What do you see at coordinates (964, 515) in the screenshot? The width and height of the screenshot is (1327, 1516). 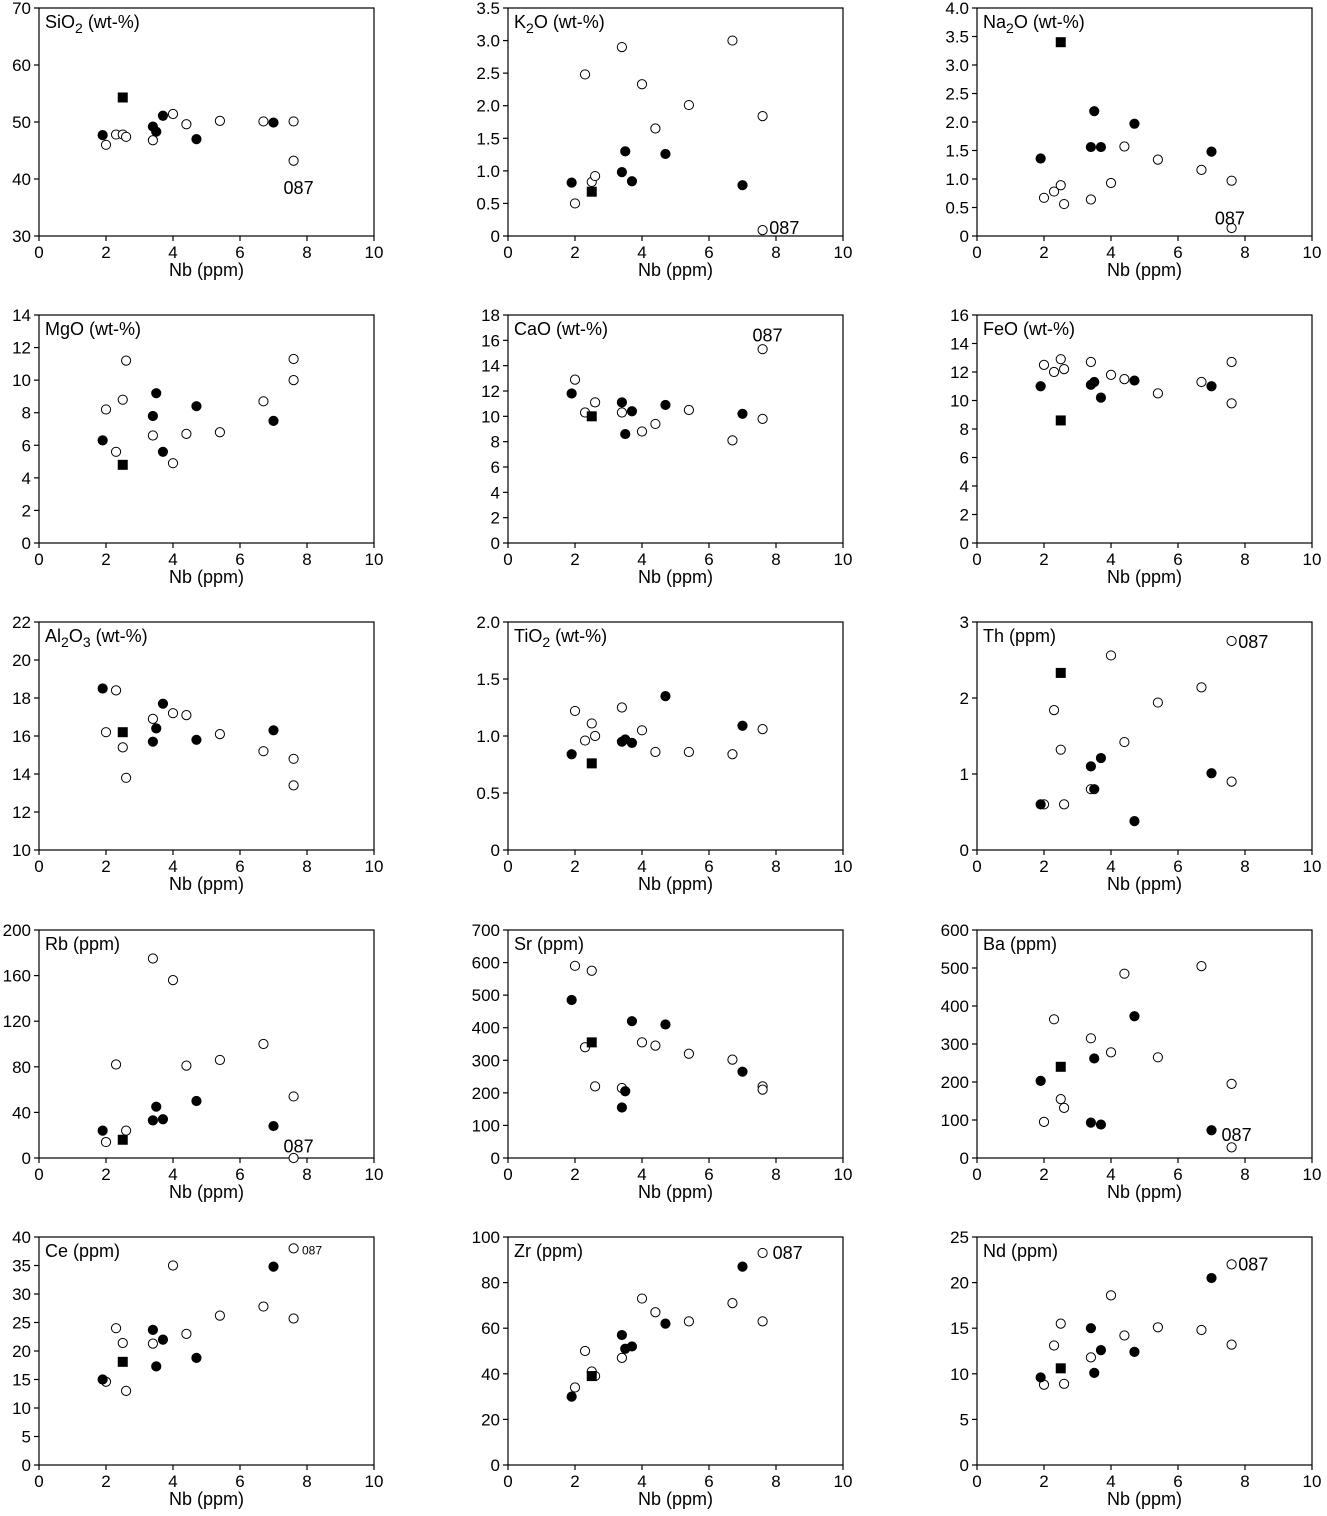 I see `y-tick-label: 2` at bounding box center [964, 515].